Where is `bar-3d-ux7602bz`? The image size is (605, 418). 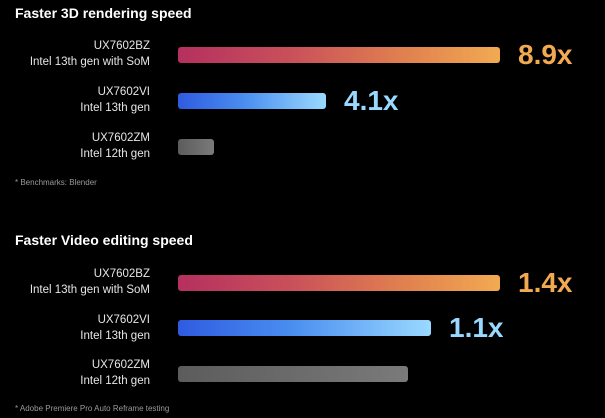
bar-3d-ux7602bz is located at coordinates (339, 55).